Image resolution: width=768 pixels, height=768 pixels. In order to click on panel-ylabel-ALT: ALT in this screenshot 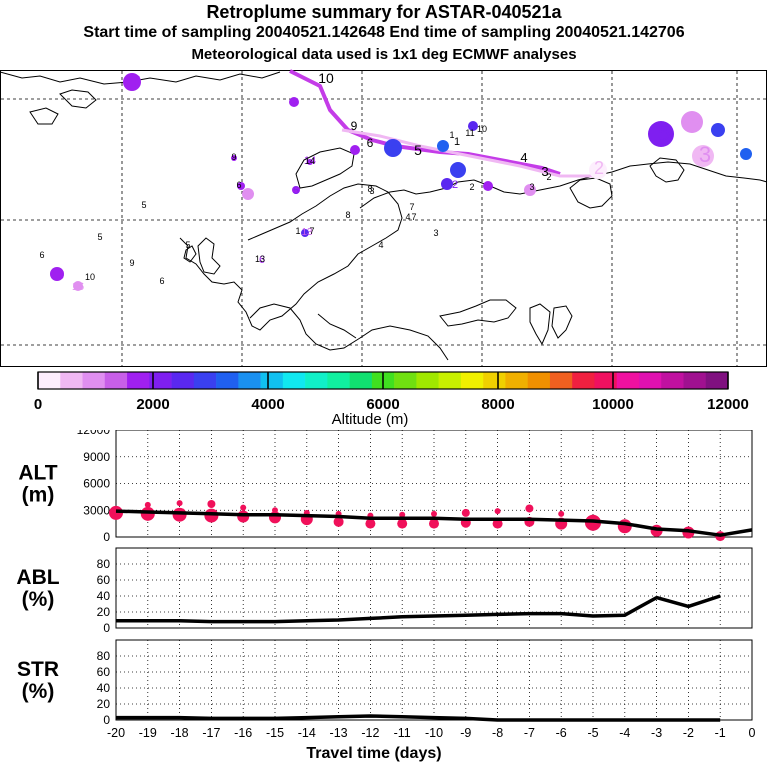, I will do `click(37, 473)`.